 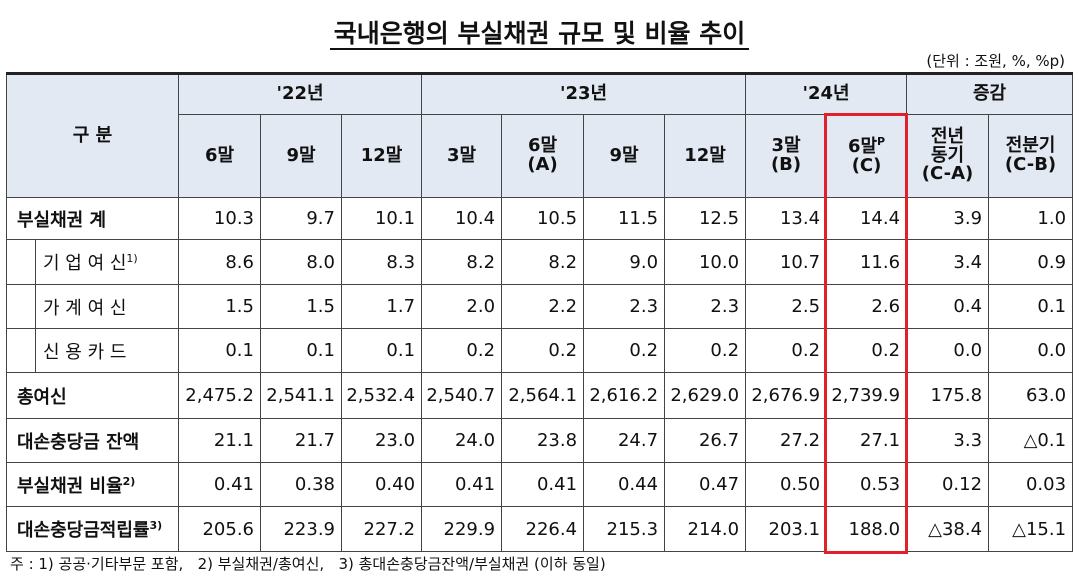 What do you see at coordinates (948, 218) in the screenshot?
I see `cell: 3.9` at bounding box center [948, 218].